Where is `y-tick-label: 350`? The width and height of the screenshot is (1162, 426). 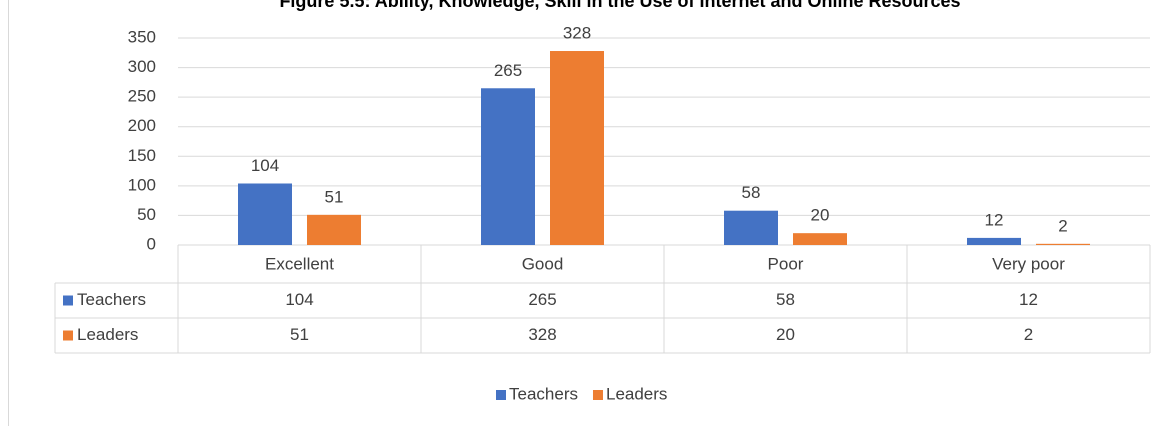 y-tick-label: 350 is located at coordinates (142, 36).